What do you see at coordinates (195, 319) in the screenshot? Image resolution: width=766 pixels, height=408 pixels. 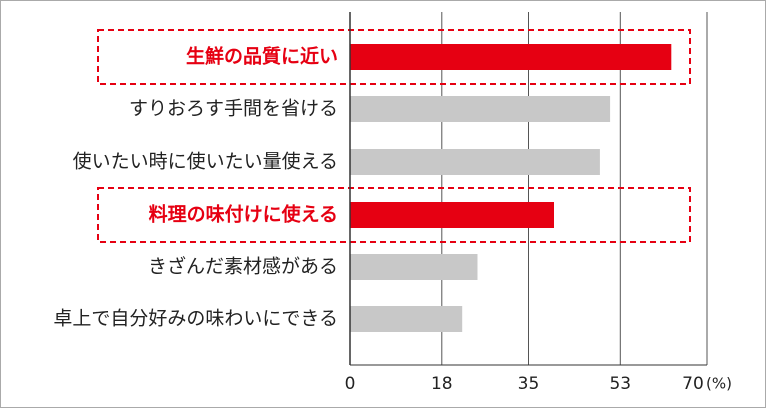 I see `y-tick-label: 卓上で自分好みの味わいにできる` at bounding box center [195, 319].